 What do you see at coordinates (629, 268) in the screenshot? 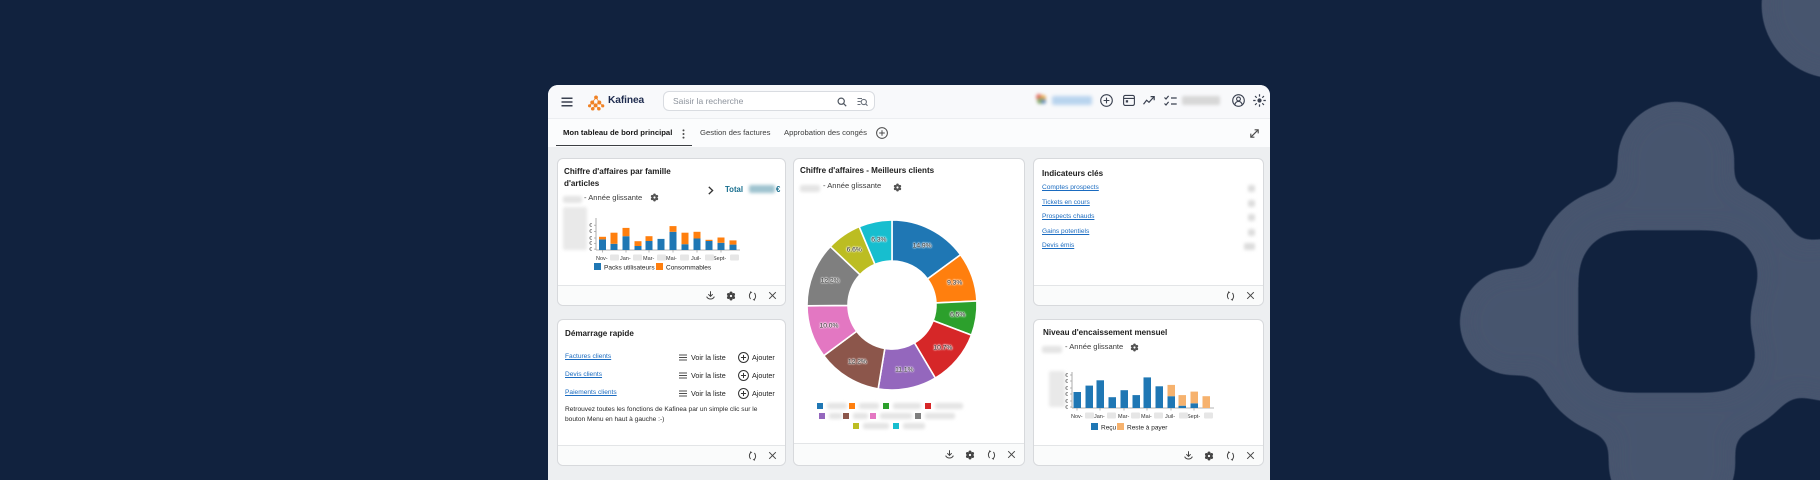
I see `svg-text: Packs utilisateurs` at bounding box center [629, 268].